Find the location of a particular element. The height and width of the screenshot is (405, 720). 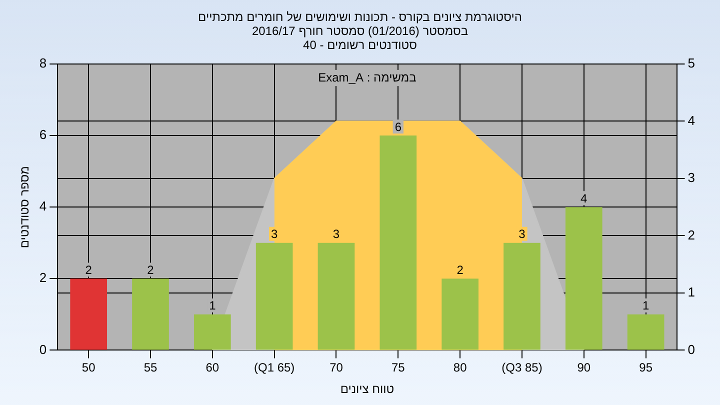

x-tick-label: 70 is located at coordinates (337, 367).